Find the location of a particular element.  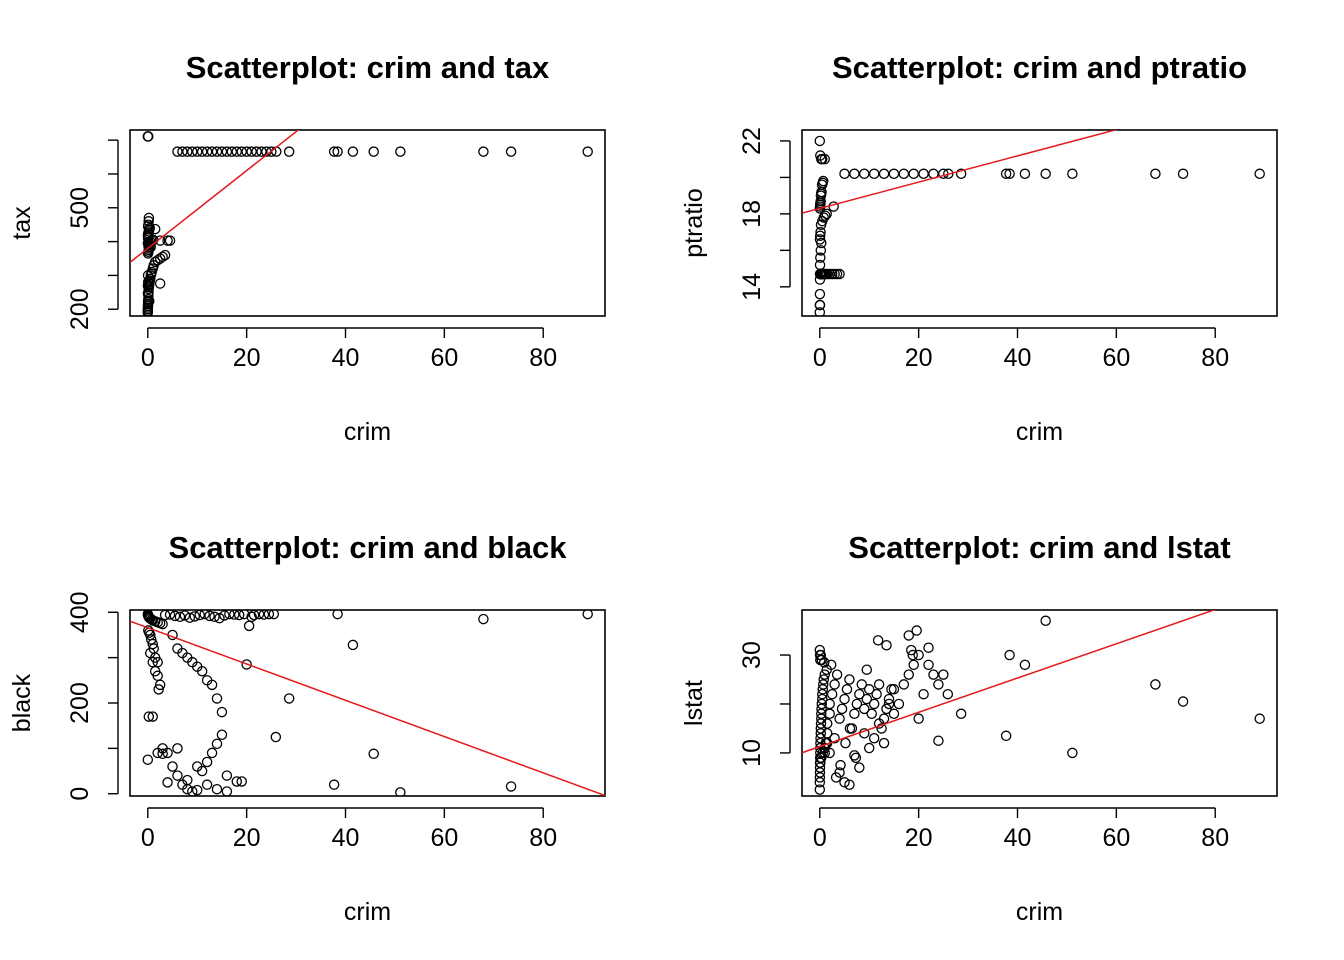

x-tick-label: 0 is located at coordinates (820, 358).